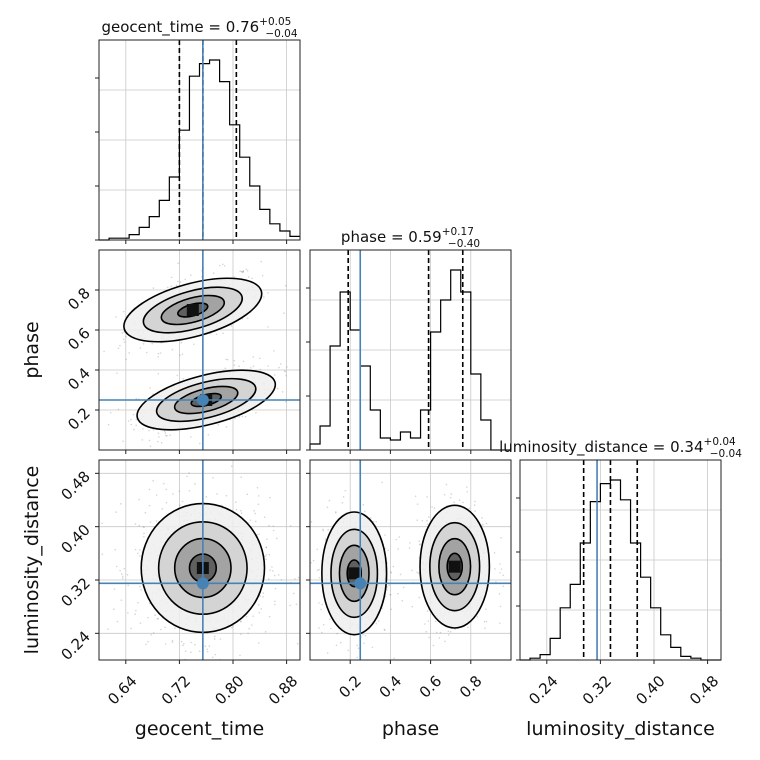 The height and width of the screenshot is (760, 760). I want to click on histogram-phase, so click(410, 360).